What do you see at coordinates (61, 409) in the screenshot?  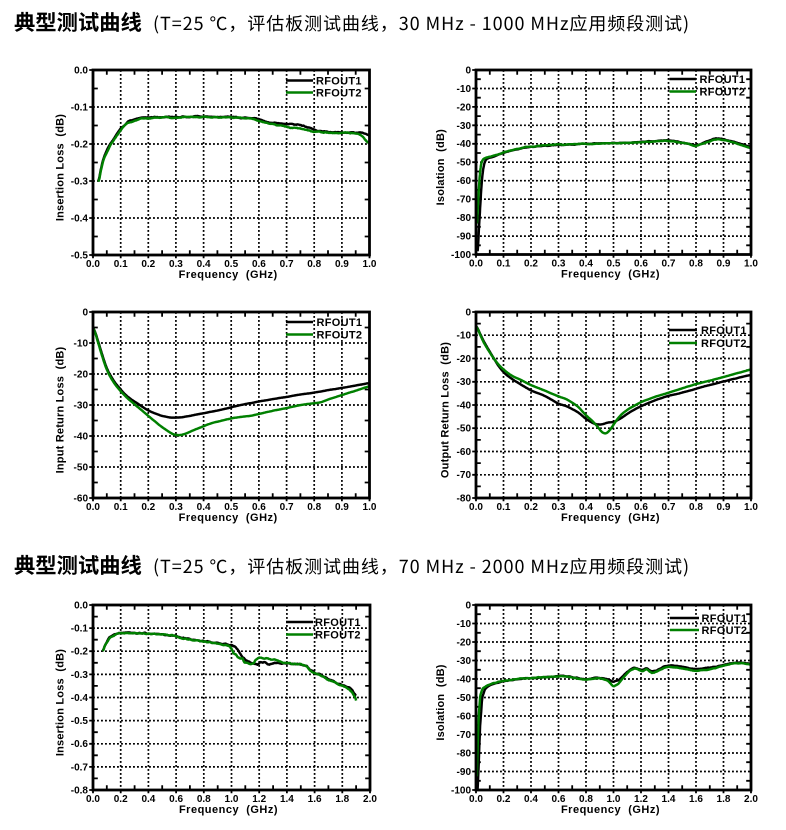 I see `svg-text: Input Return Loss (dB)` at bounding box center [61, 409].